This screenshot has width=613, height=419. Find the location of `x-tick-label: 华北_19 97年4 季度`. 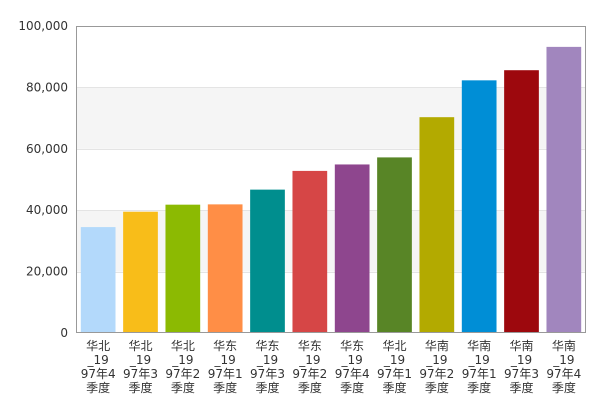

x-tick-label: 华北_19 97年4 季度 is located at coordinates (98, 367).